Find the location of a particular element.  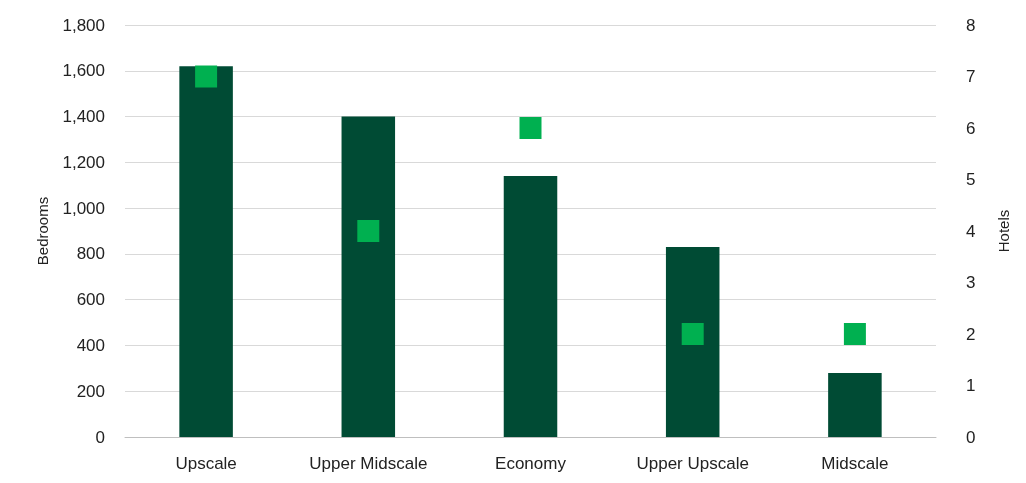

y2-axis-title: Hotels is located at coordinates (1003, 231).